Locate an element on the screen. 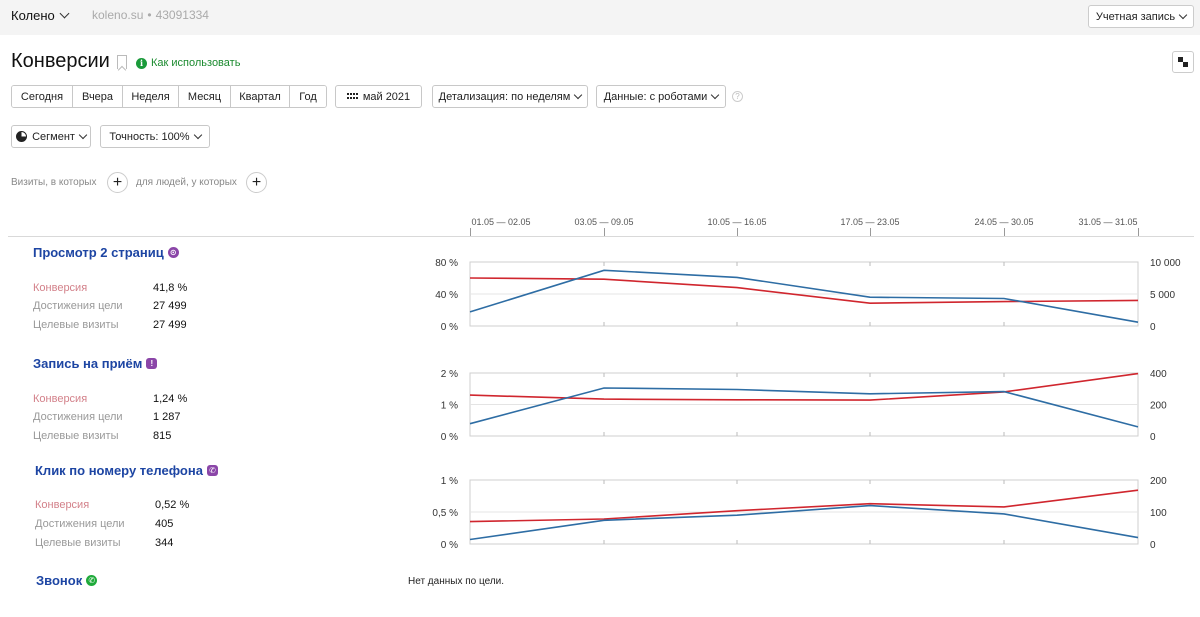  add-visits-filter-button: + is located at coordinates (117, 182).